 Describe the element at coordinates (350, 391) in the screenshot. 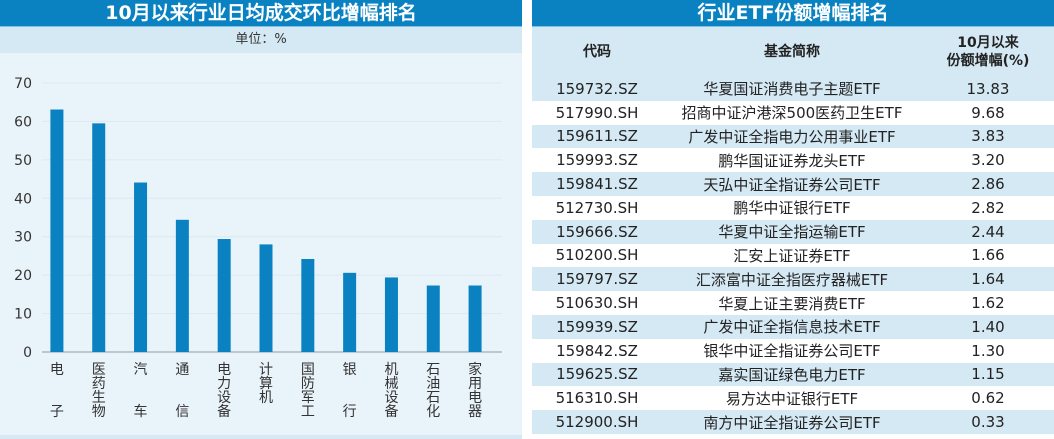

I see `x-tick-label: 银行` at that location.